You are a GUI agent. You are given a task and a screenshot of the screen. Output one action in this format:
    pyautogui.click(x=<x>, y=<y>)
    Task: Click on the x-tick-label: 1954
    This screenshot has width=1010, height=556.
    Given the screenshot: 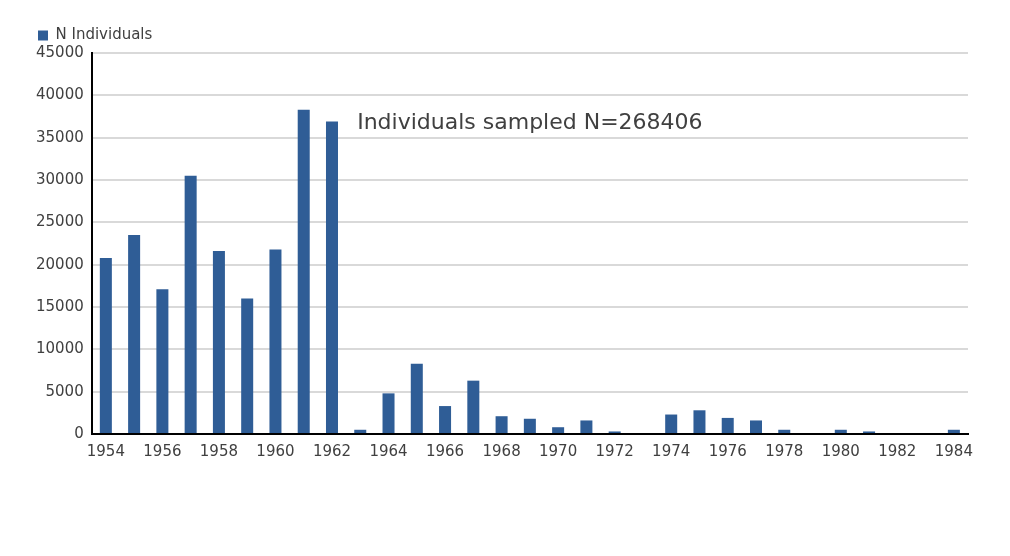 What is the action you would take?
    pyautogui.click(x=105, y=450)
    